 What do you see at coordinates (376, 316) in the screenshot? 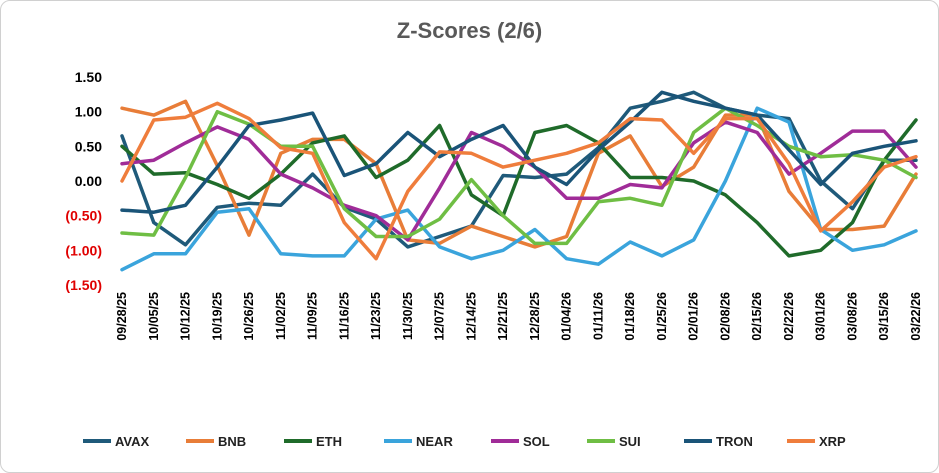
I see `x-tick-label: 11/23/25` at bounding box center [376, 316].